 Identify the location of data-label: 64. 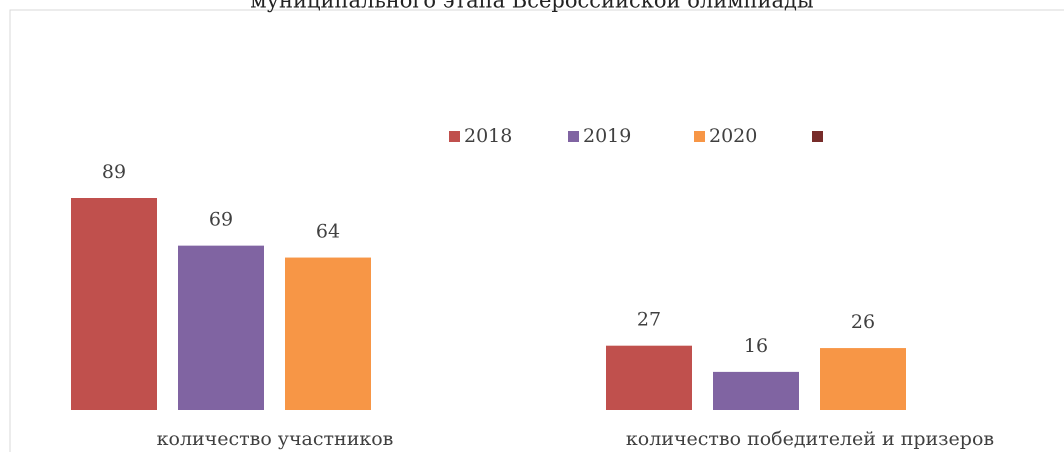
(328, 232).